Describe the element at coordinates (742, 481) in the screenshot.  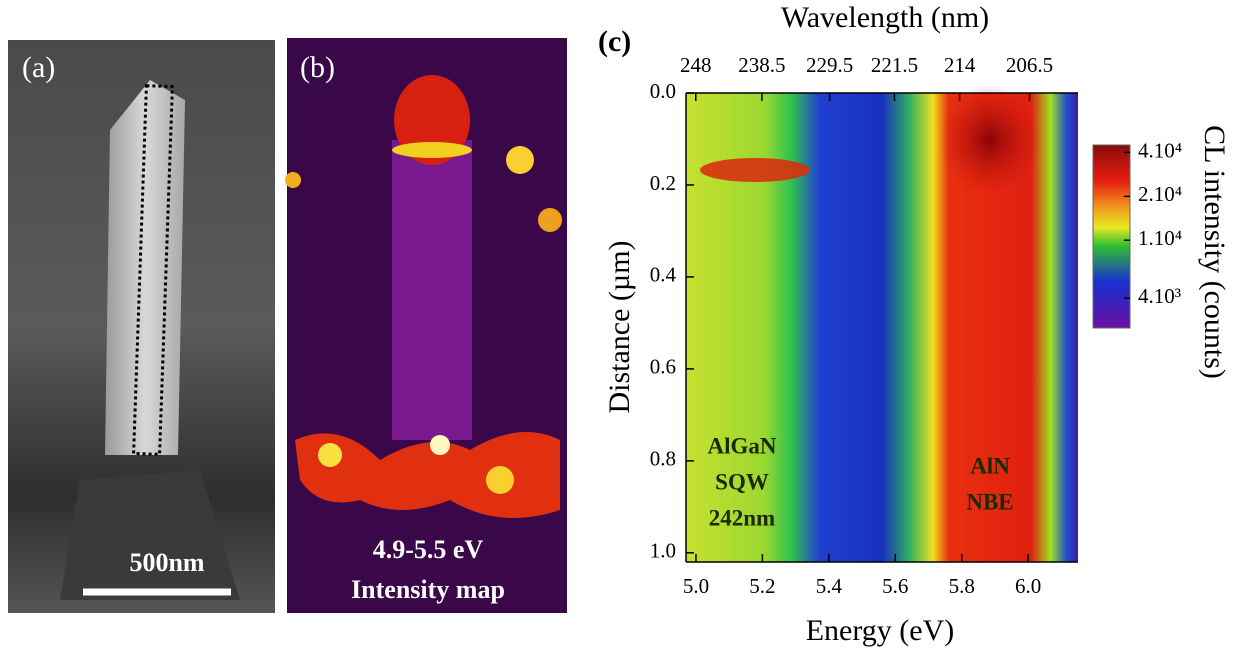
I see `annotation: SQW` at that location.